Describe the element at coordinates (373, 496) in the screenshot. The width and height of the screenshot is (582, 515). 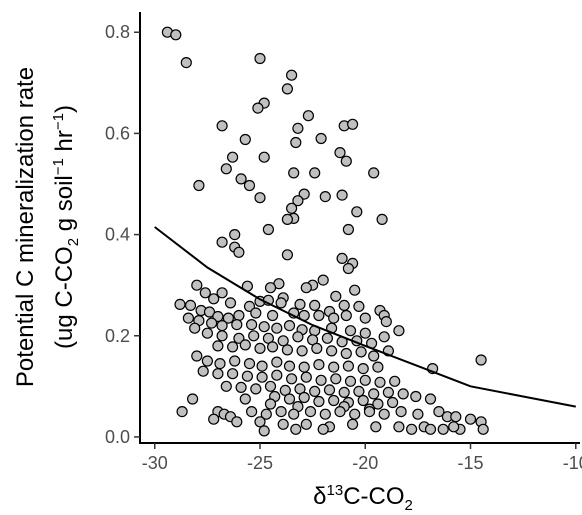
I see `x-axis-title-main: C-CO` at that location.